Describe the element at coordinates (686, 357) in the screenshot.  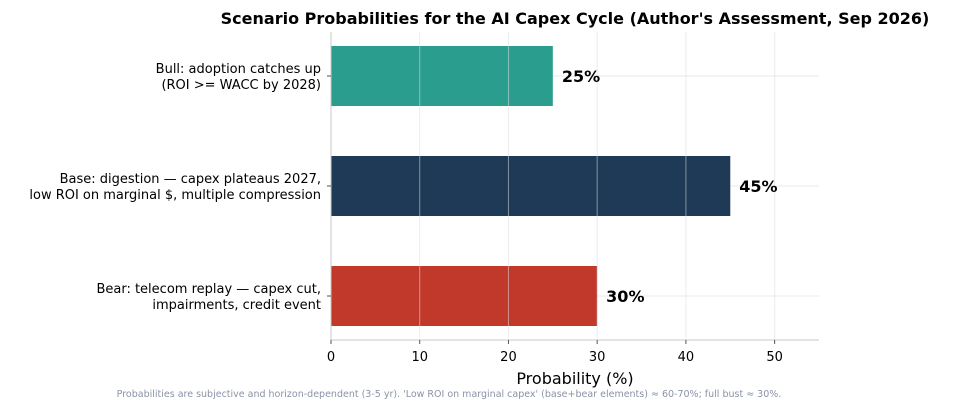
I see `x-tick-label-4: 40` at that location.